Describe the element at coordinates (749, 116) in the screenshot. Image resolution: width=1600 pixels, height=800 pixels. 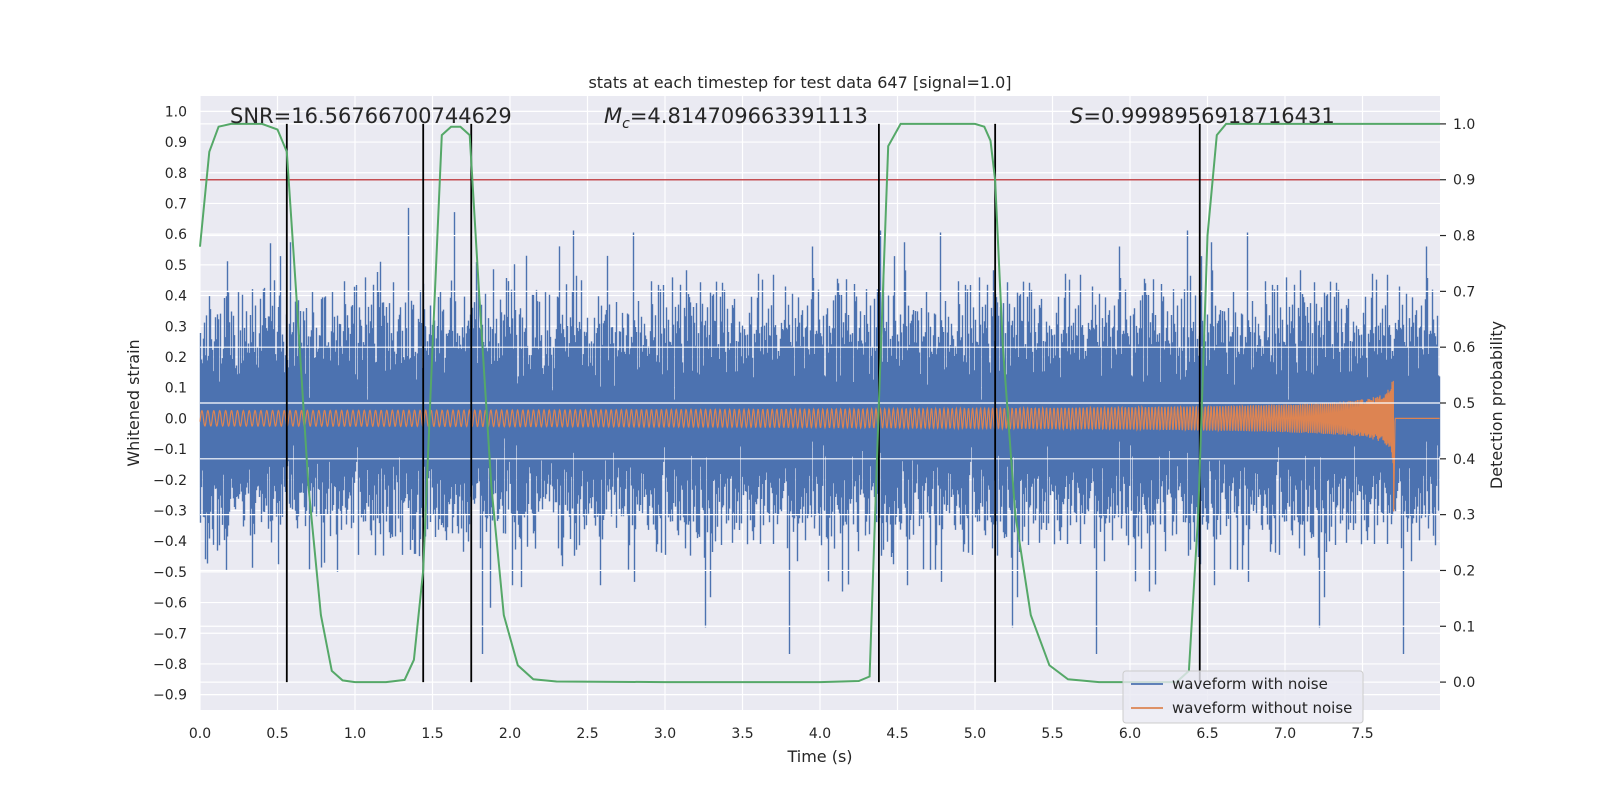
I see `chirp-mass-value: =4.814709663391113` at that location.